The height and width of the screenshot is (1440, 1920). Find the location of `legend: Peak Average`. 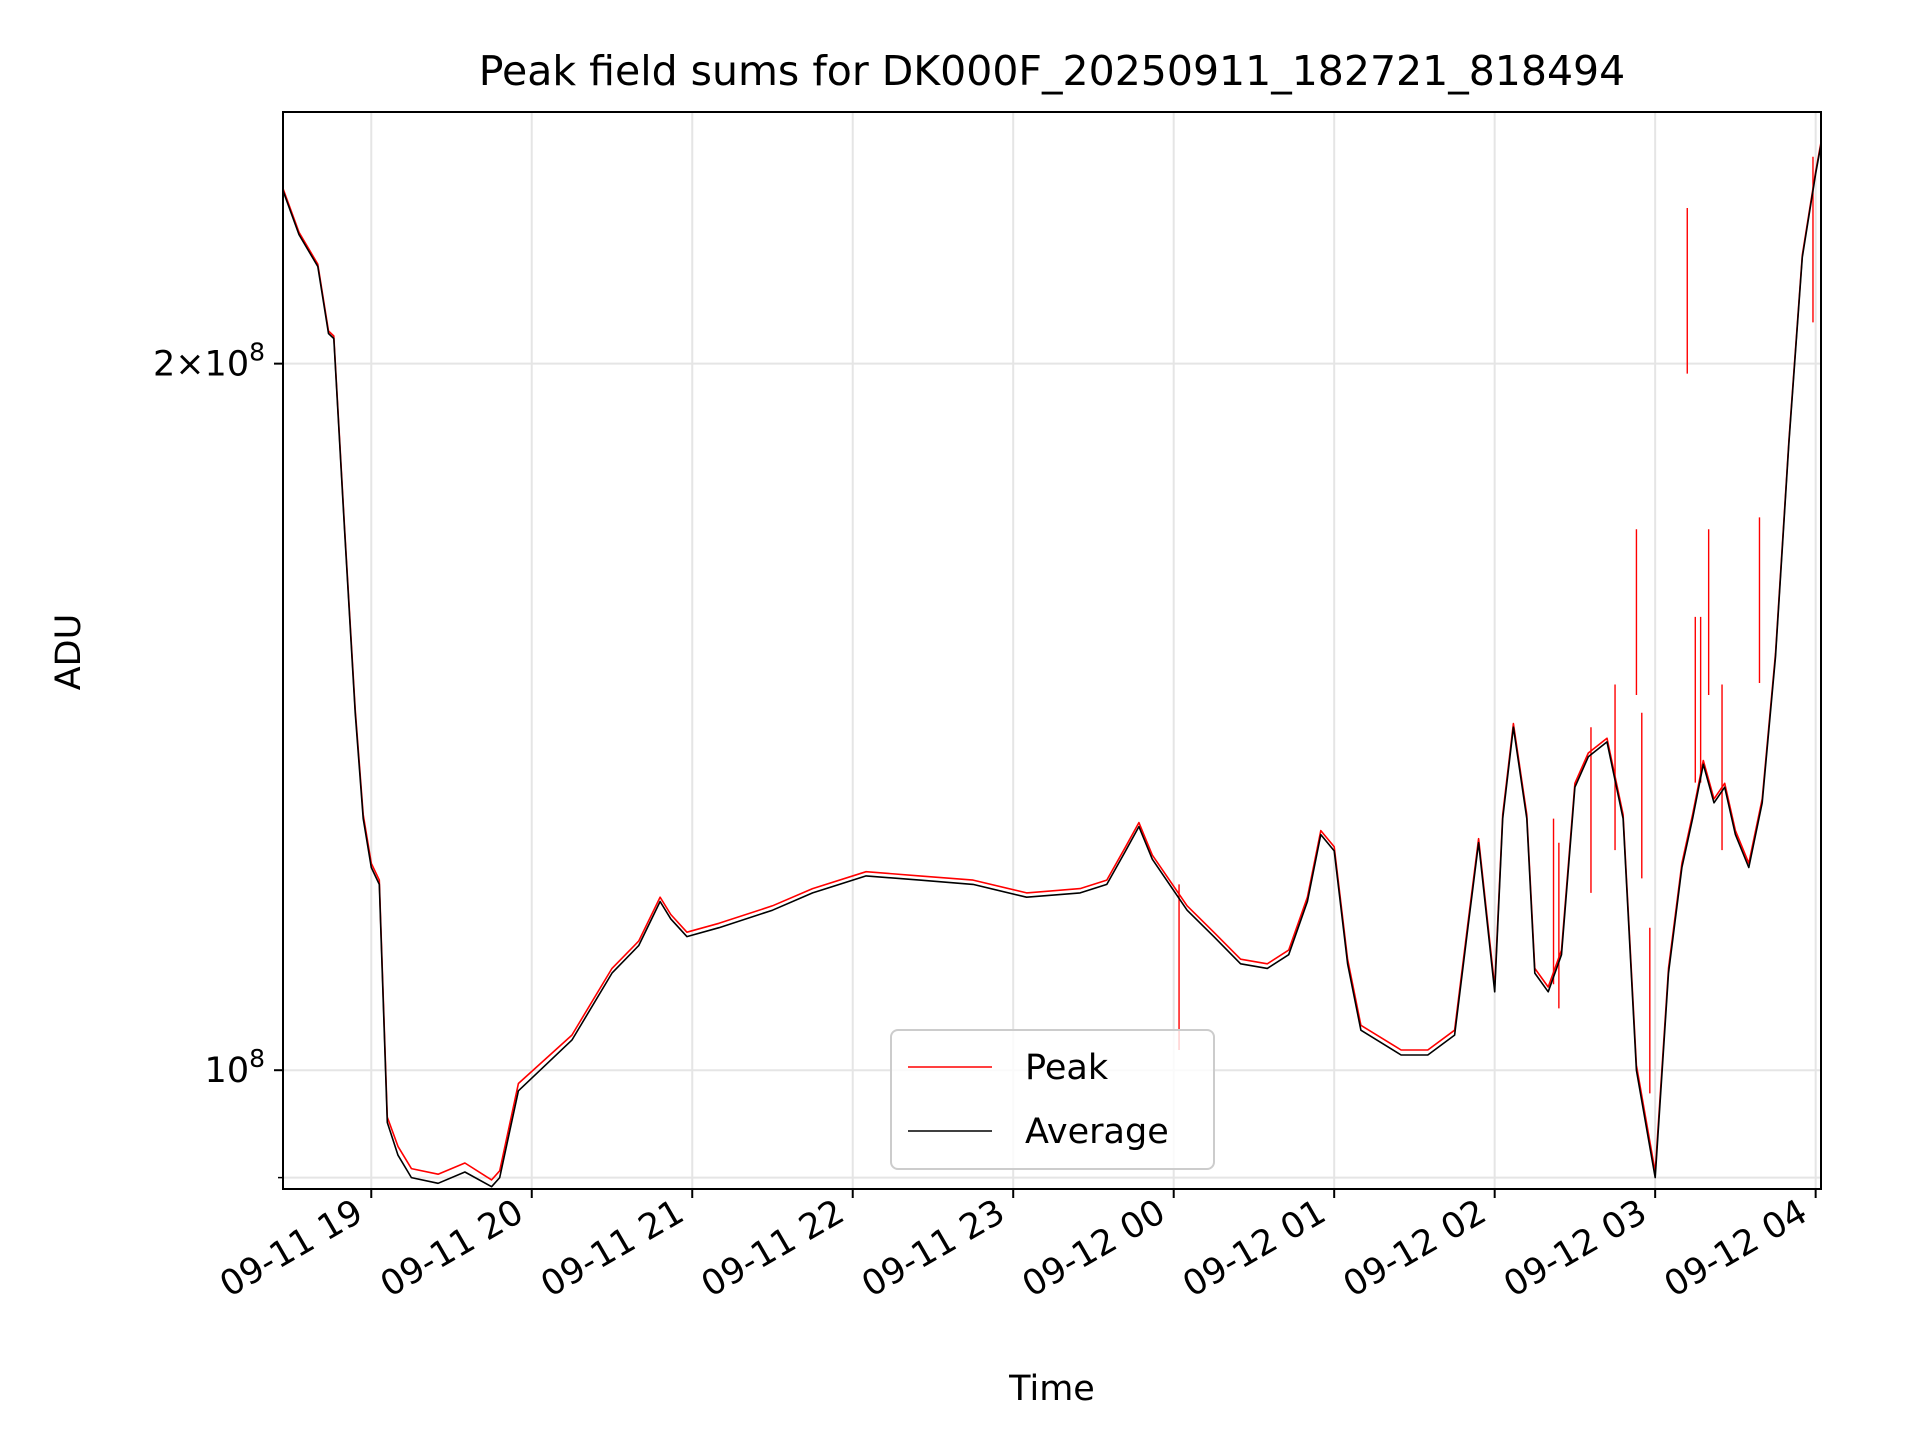

legend: Peak Average is located at coordinates (1052, 1099).